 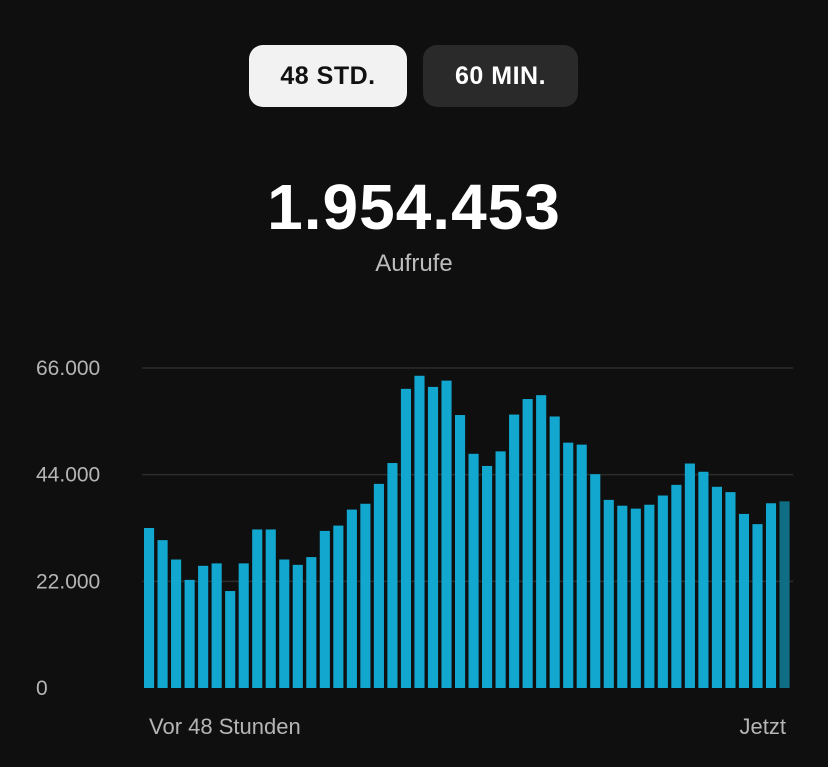 I want to click on total-views-label: Aufrufe, so click(x=414, y=263).